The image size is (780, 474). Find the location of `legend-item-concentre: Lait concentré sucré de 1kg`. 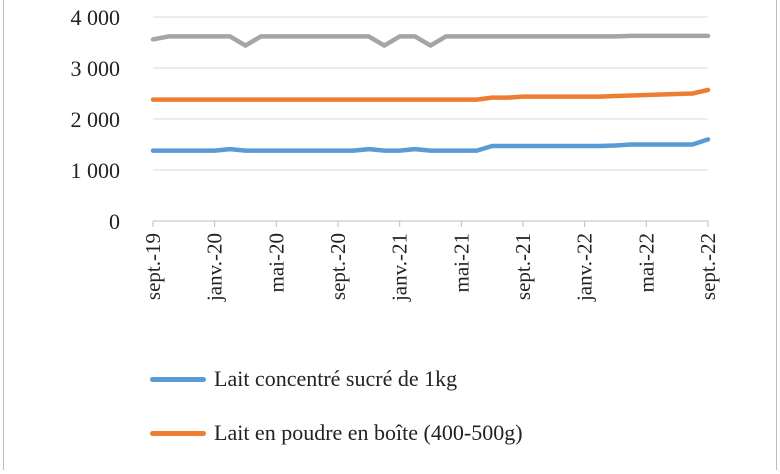

legend-item-concentre: Lait concentré sucré de 1kg is located at coordinates (336, 379).